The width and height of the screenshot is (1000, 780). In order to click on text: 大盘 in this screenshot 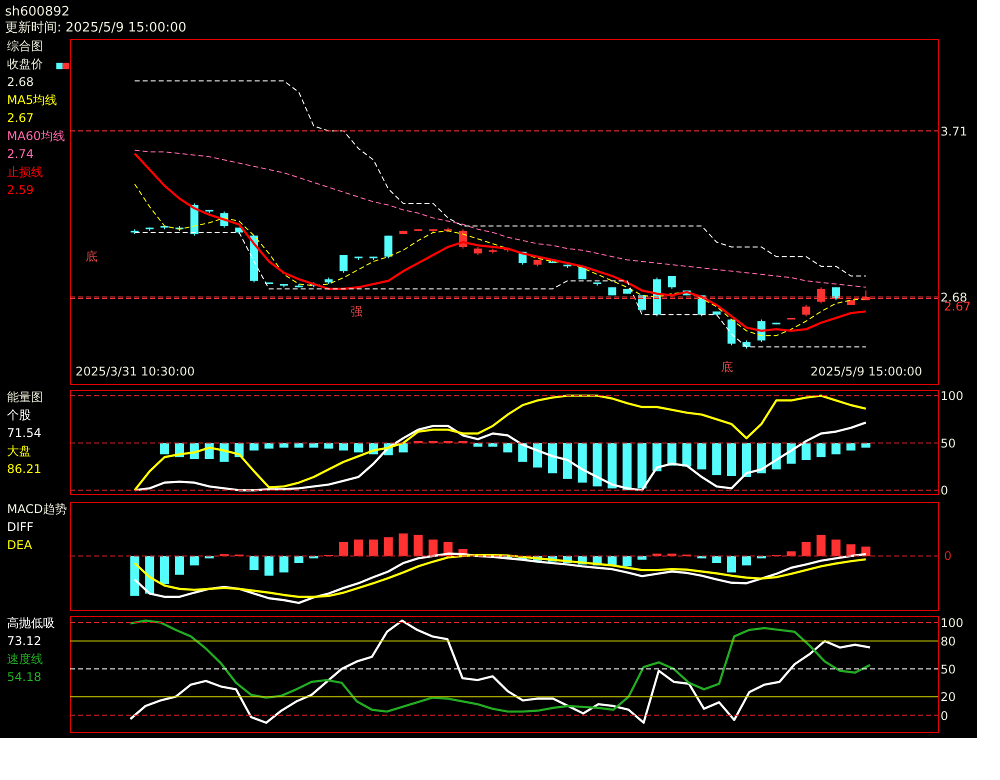, I will do `click(19, 451)`.